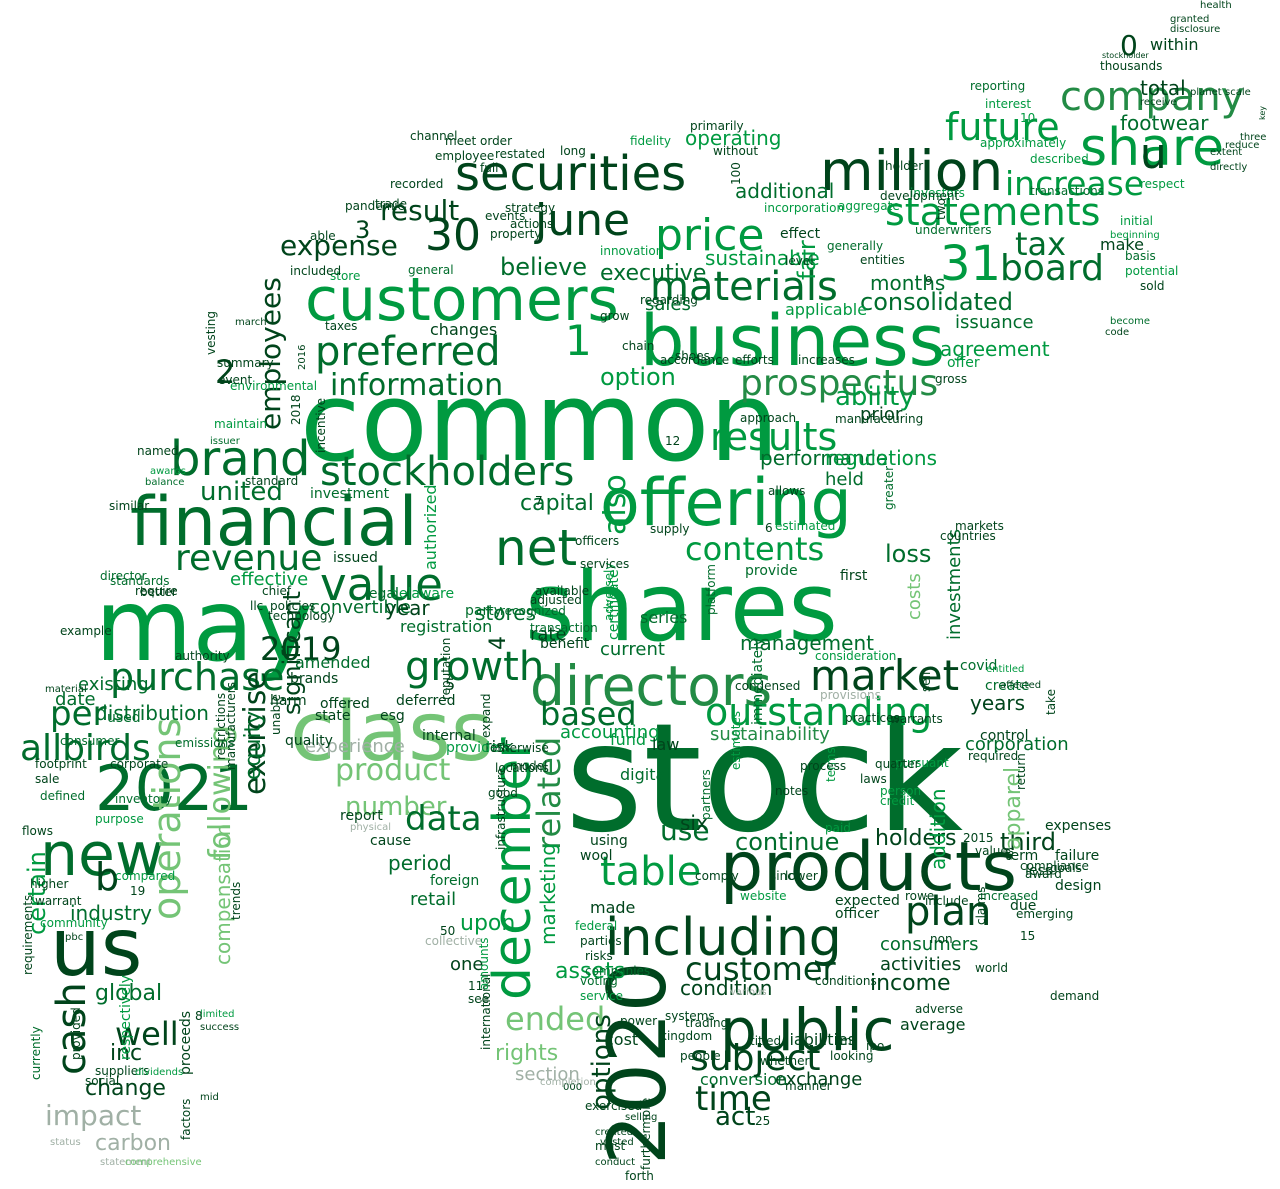 The image size is (1280, 1189). Describe the element at coordinates (838, 828) in the screenshot. I see `word-paid: paid` at that location.